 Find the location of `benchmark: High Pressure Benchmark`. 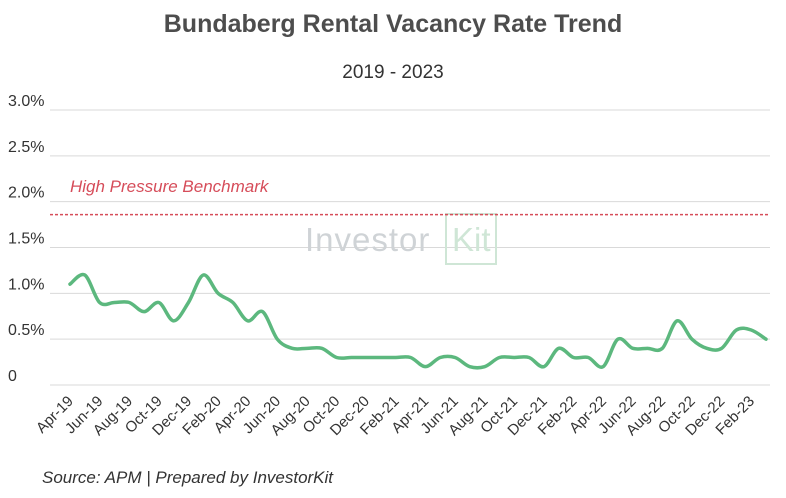

benchmark: High Pressure Benchmark is located at coordinates (410, 196).